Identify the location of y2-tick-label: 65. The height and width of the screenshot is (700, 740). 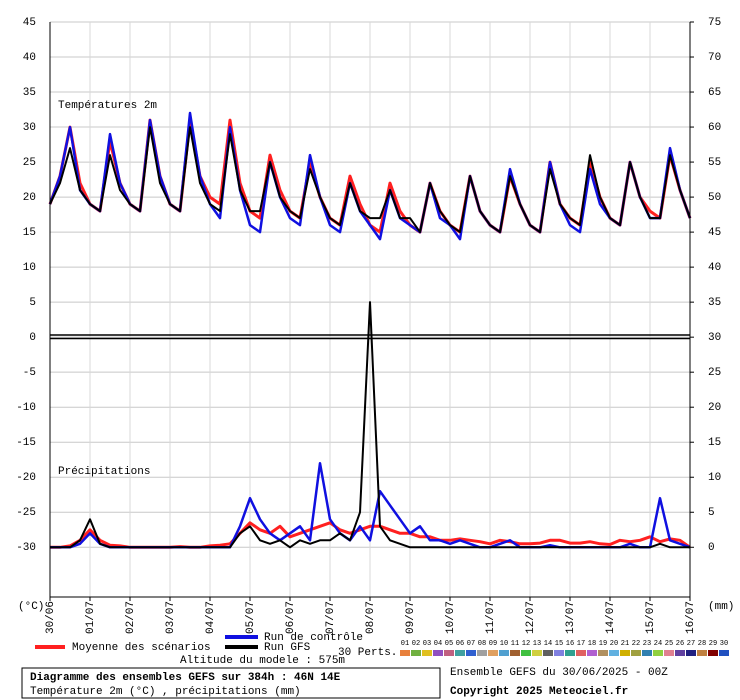
(714, 93).